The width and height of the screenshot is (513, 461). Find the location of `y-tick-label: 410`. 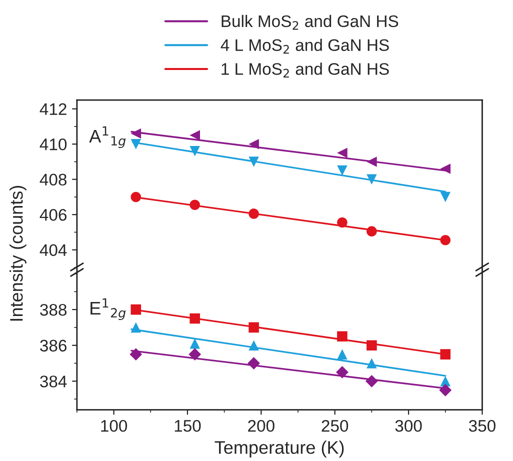

y-tick-label: 410 is located at coordinates (53, 144).